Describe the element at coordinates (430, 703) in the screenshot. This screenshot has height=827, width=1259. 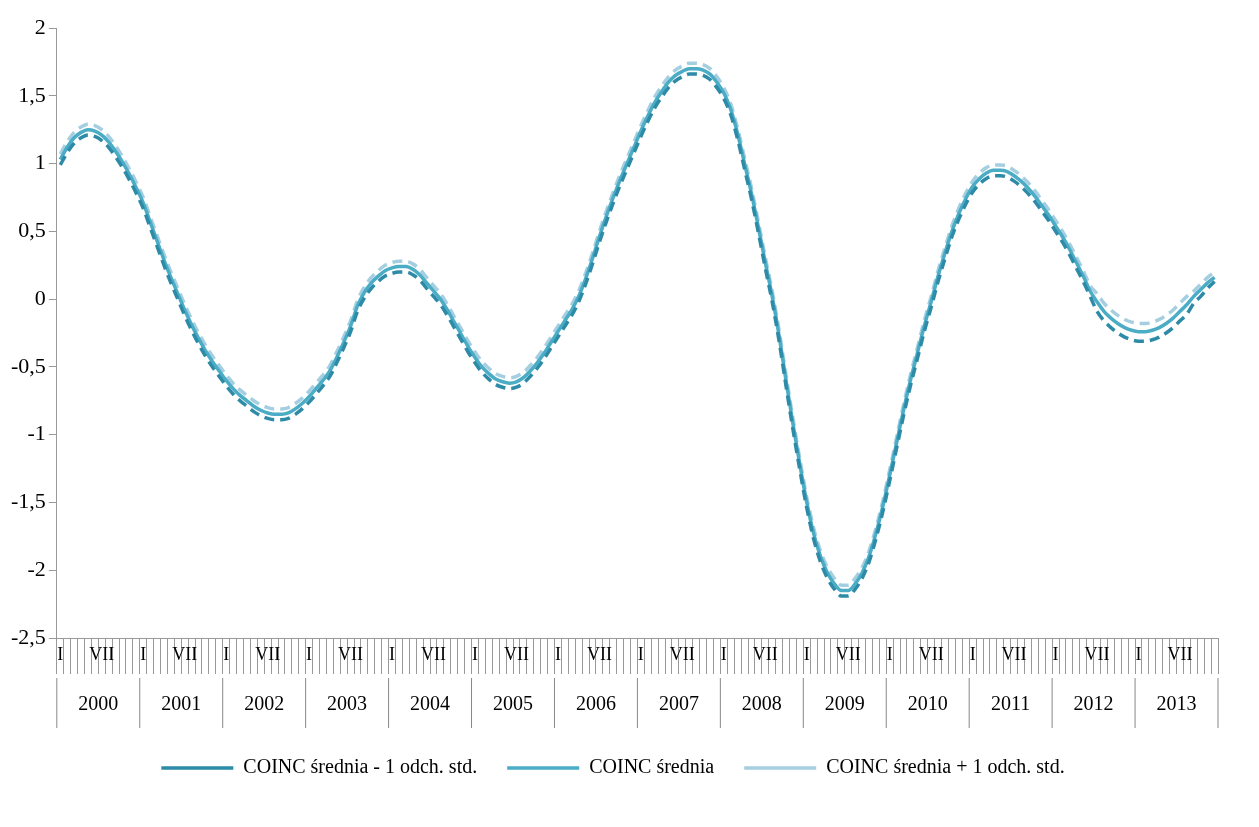
I see `text: 2004` at that location.